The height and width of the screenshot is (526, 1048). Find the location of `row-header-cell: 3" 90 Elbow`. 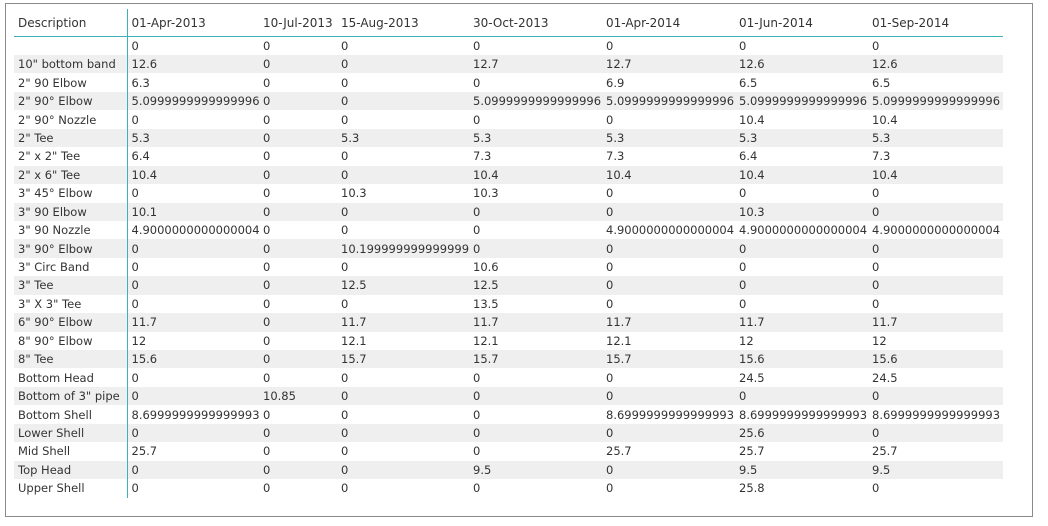

row-header-cell: 3" 90 Elbow is located at coordinates (71, 211).